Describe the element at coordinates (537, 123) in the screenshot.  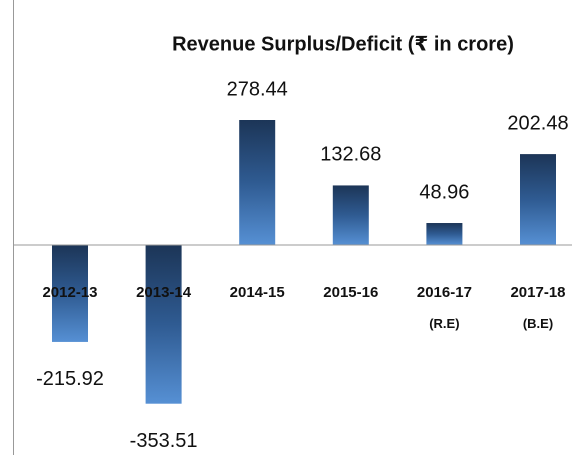
I see `value-label: 202.48` at that location.